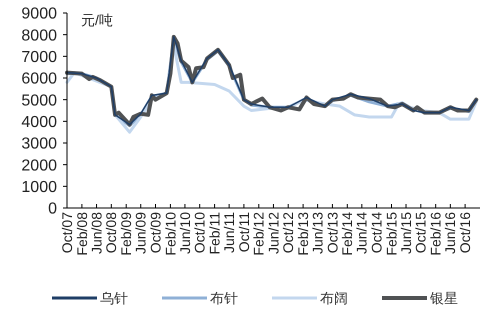 The width and height of the screenshot is (500, 323). I want to click on y-tick-label: 2000, so click(39, 165).